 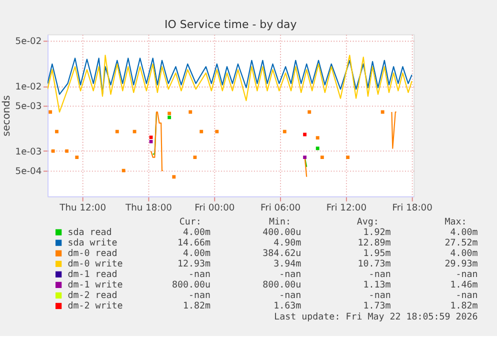 I want to click on text: 12.89m, so click(x=375, y=243).